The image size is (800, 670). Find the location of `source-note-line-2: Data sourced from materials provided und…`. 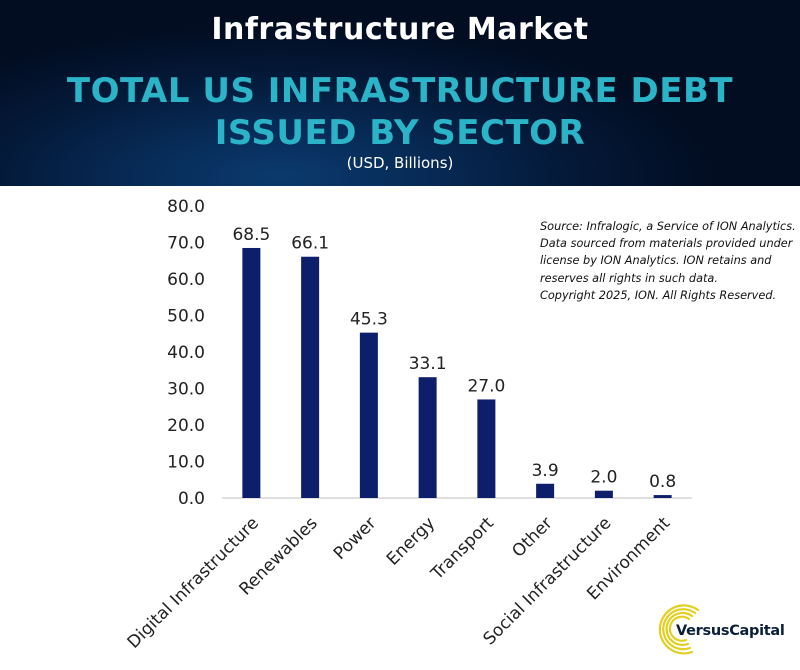

source-note-line-2: Data sourced from materials provided und… is located at coordinates (666, 244).